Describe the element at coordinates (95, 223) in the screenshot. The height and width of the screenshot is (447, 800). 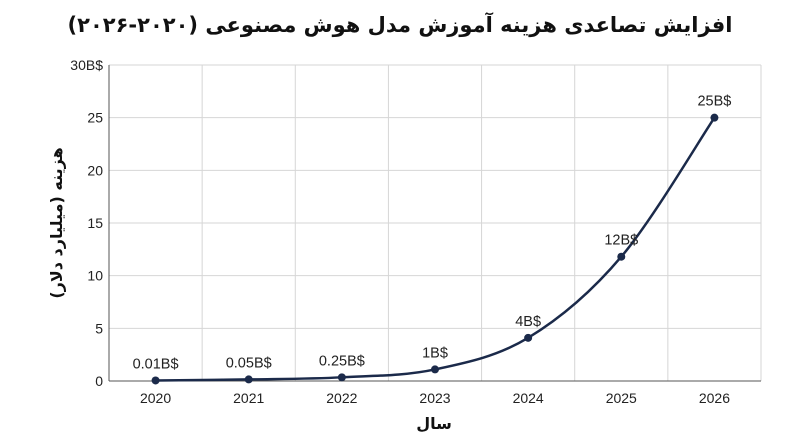
I see `y-tick-label: 15` at that location.